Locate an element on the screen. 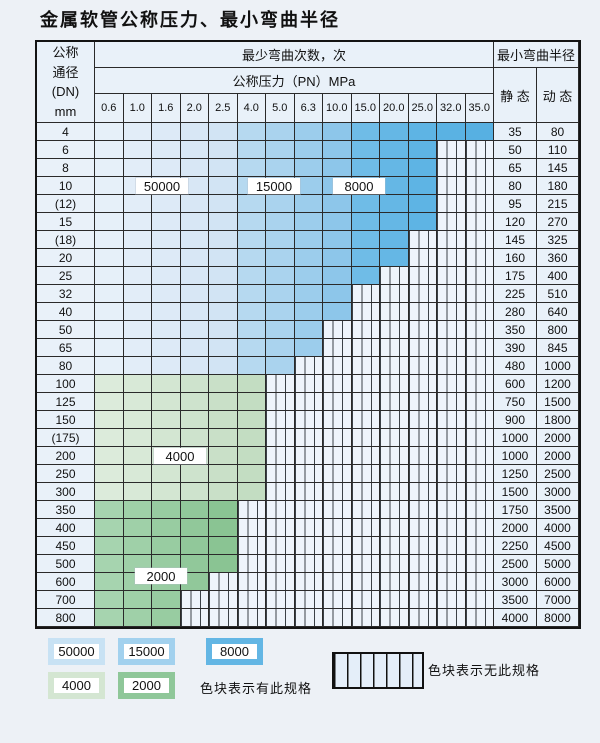 This screenshot has width=600, height=743. pressure-column-header: 6.3 is located at coordinates (308, 108).